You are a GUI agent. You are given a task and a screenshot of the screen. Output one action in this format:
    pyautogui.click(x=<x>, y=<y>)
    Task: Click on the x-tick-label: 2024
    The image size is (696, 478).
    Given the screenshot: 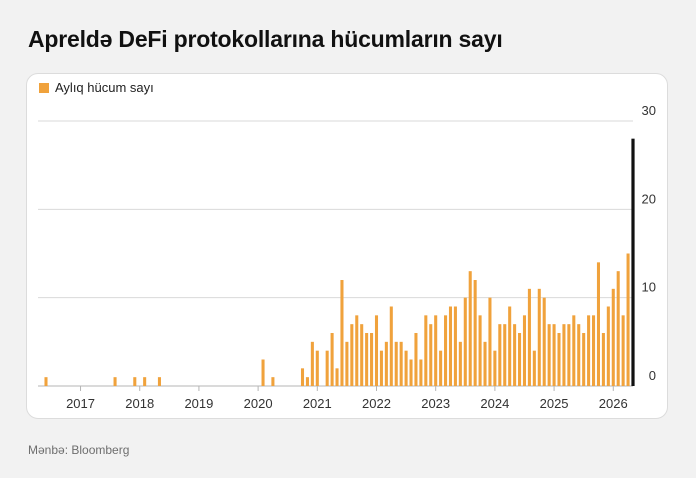 What is the action you would take?
    pyautogui.click(x=494, y=403)
    